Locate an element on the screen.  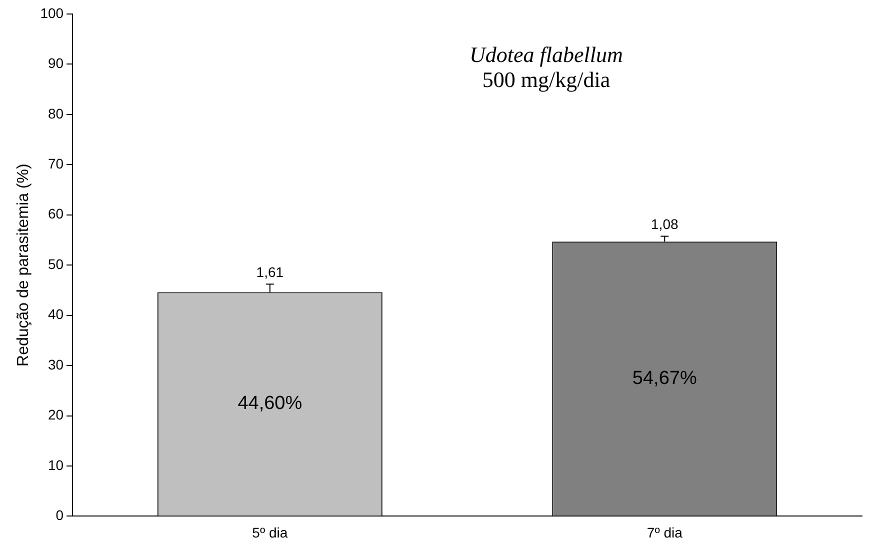
annotation: 1,08 is located at coordinates (664, 224).